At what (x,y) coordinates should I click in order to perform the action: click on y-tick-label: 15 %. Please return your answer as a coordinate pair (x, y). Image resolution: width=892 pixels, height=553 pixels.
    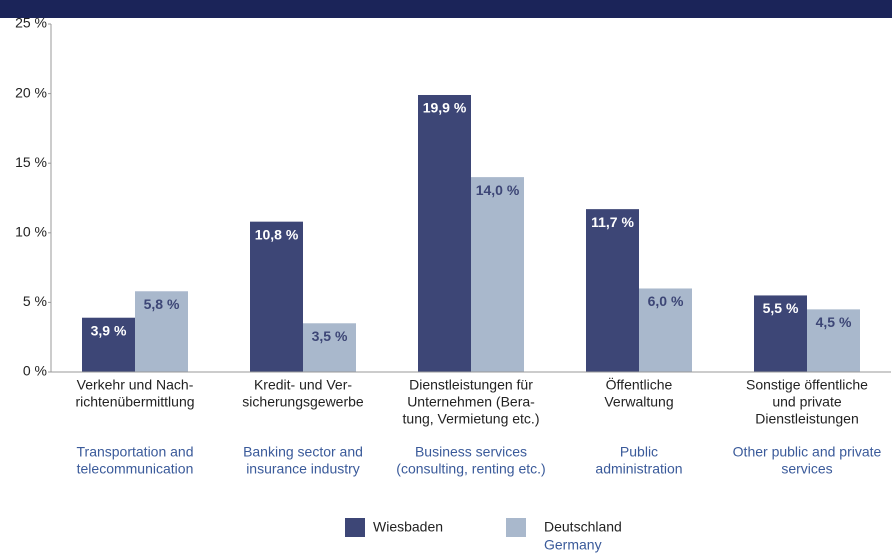
    Looking at the image, I should click on (31, 162).